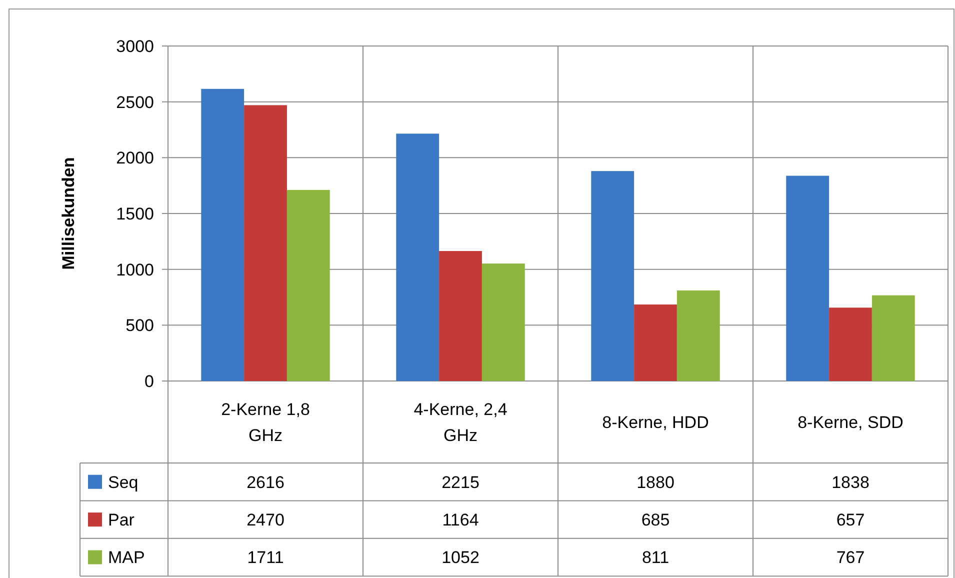 The image size is (955, 578). I want to click on y-tick-label: 1500, so click(135, 214).